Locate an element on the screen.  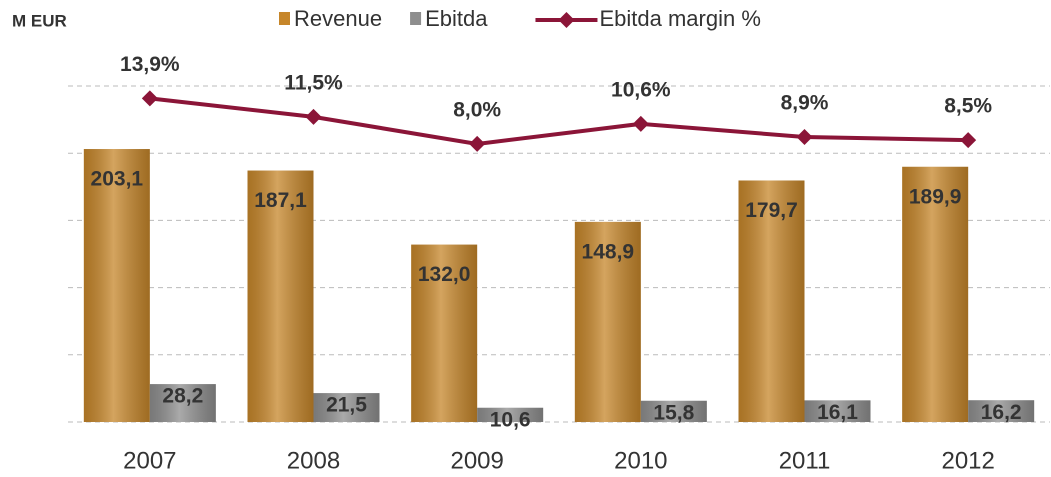
data-label: 189,9 is located at coordinates (935, 196).